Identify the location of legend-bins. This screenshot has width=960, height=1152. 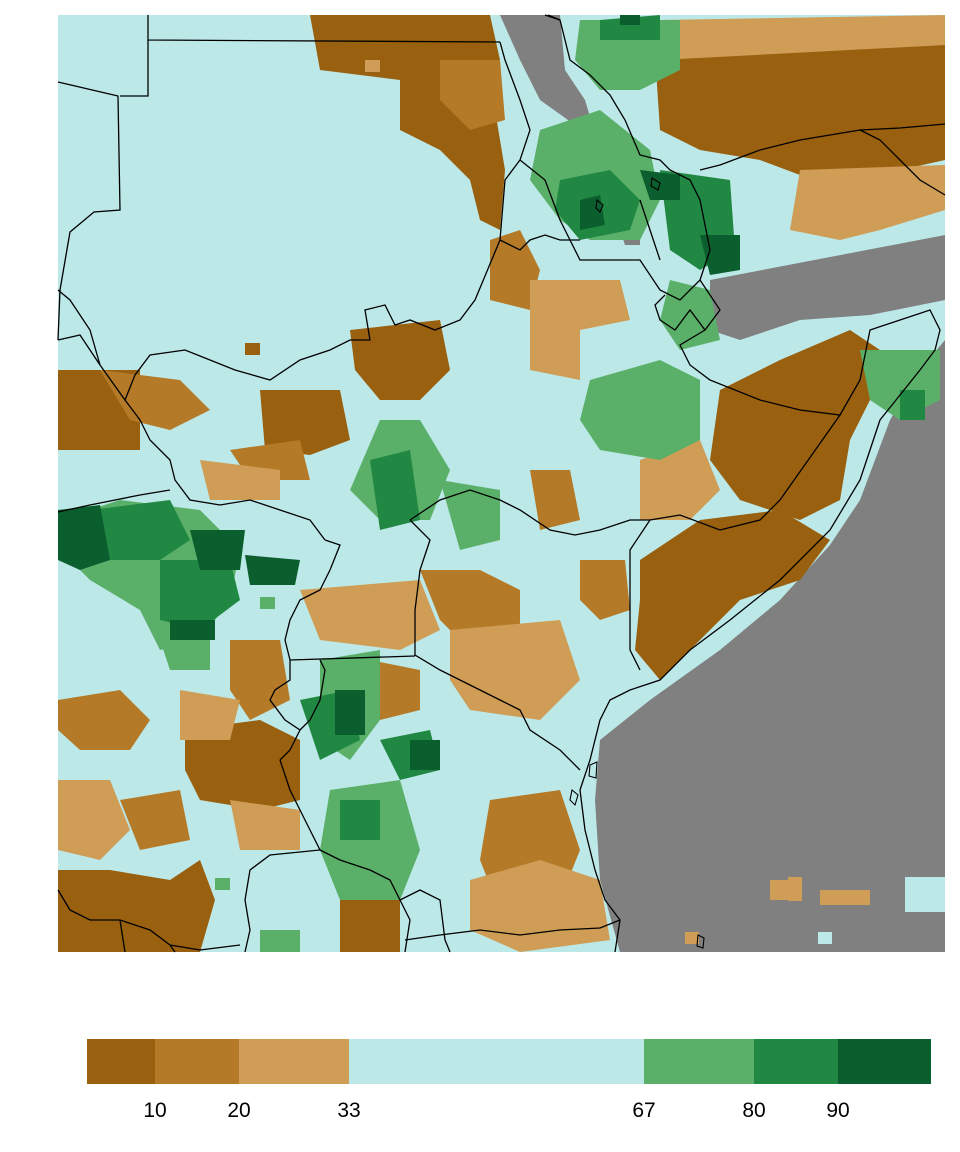
(509, 1061).